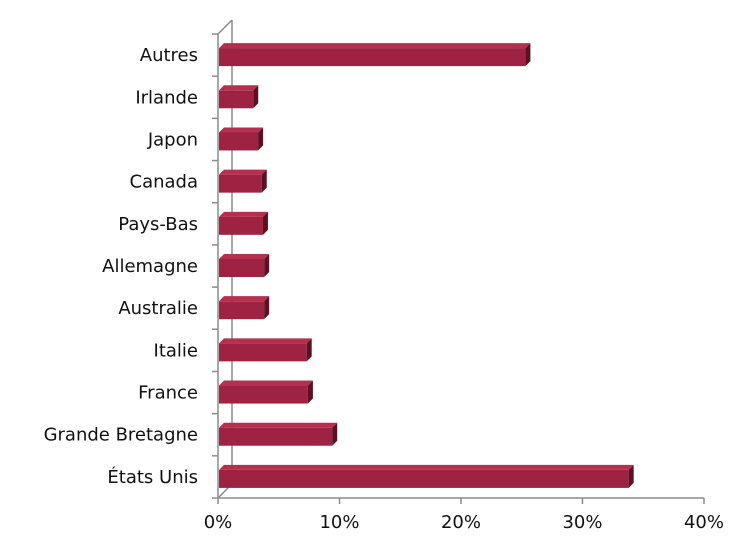  I want to click on x-tick-labels: 0% 10% 20% 30% 40%, so click(464, 522).